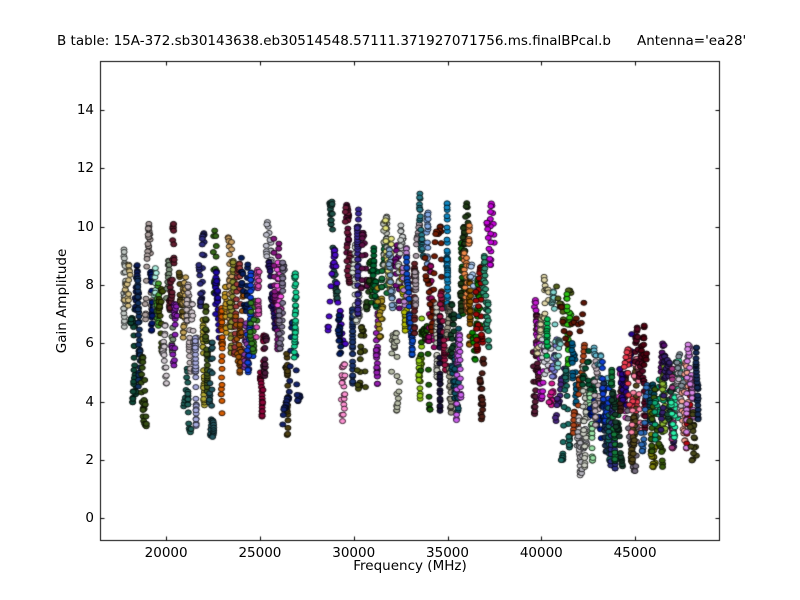  What do you see at coordinates (691, 41) in the screenshot?
I see `plot-title-antenna: Antenna='ea28'` at bounding box center [691, 41].